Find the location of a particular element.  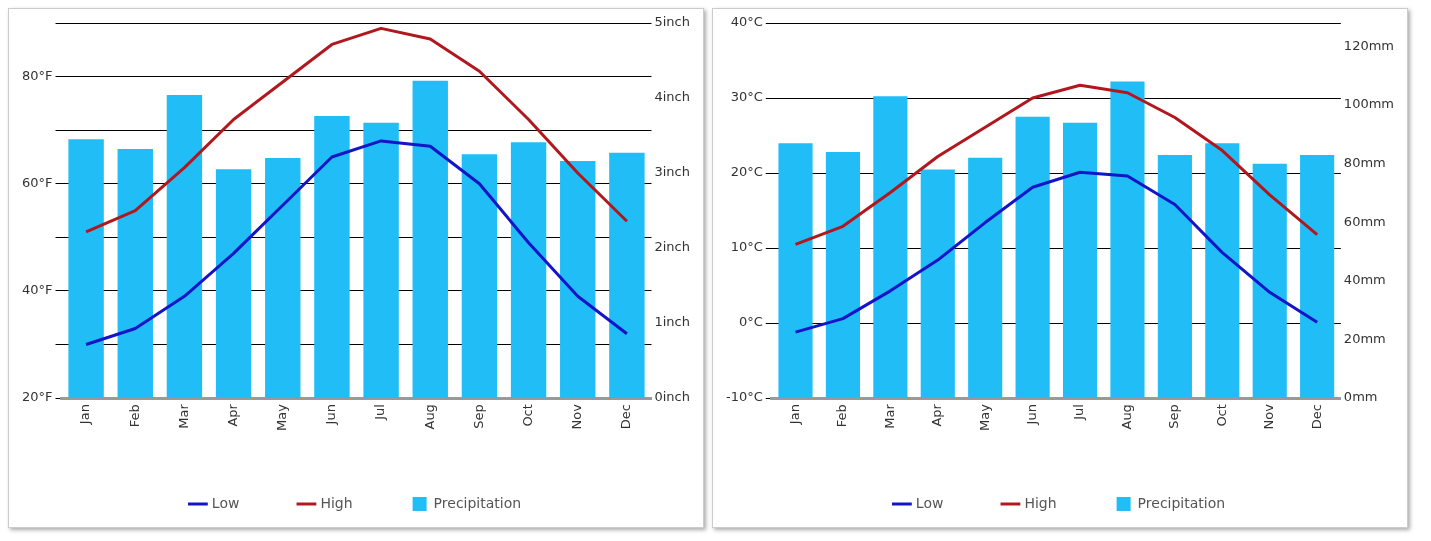

y-tick-label: 20°C is located at coordinates (746, 172).